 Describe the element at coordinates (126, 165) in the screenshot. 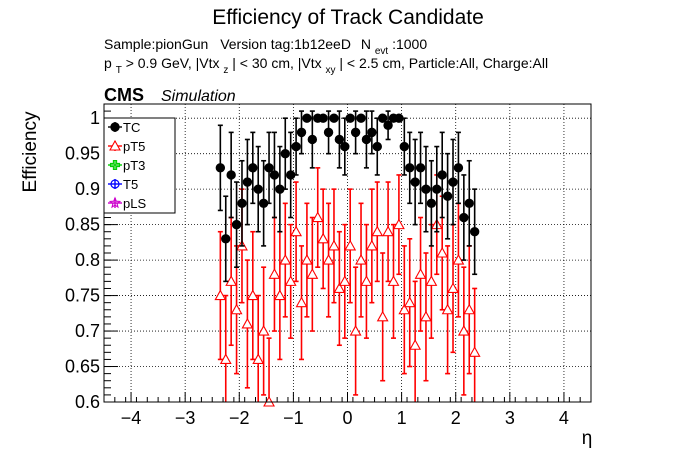

I see `legend-entry-pT3: pT3` at that location.